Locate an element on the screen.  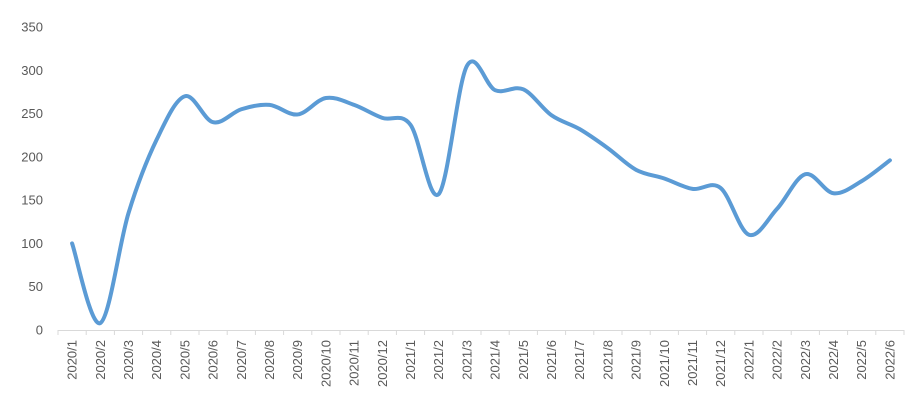
x-tick-label: 2020/4 is located at coordinates (156, 360).